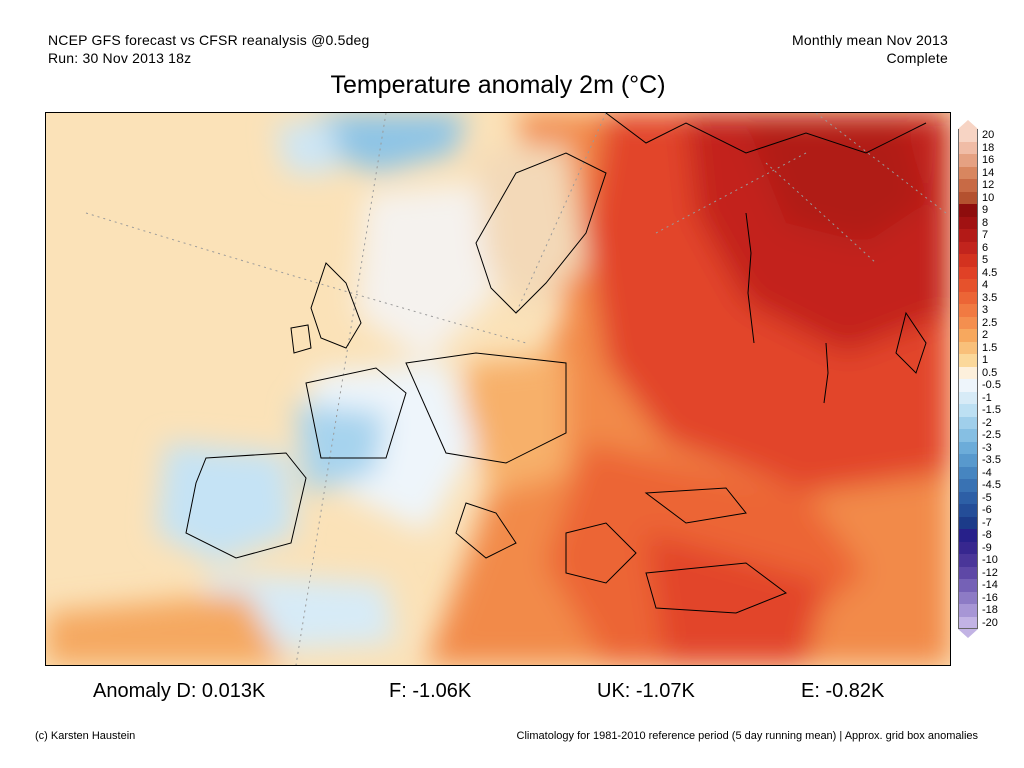 This screenshot has height=768, width=1024. Describe the element at coordinates (716, 588) in the screenshot. I see `turkey-outline` at that location.